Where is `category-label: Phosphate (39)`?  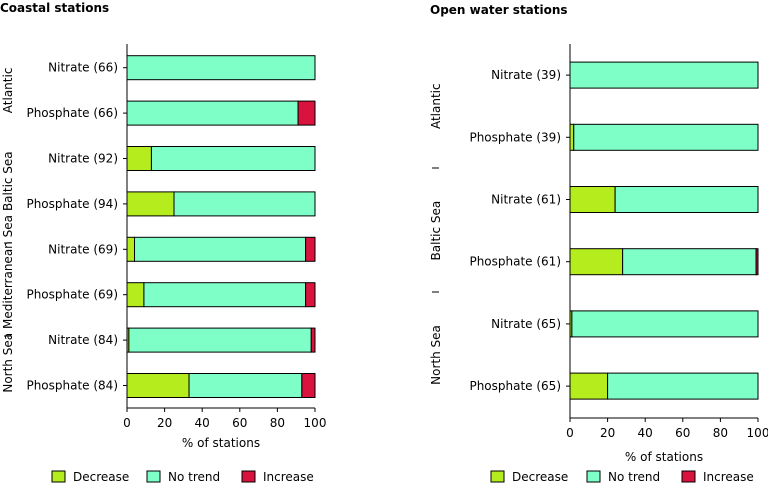 category-label: Phosphate (39) is located at coordinates (515, 137).